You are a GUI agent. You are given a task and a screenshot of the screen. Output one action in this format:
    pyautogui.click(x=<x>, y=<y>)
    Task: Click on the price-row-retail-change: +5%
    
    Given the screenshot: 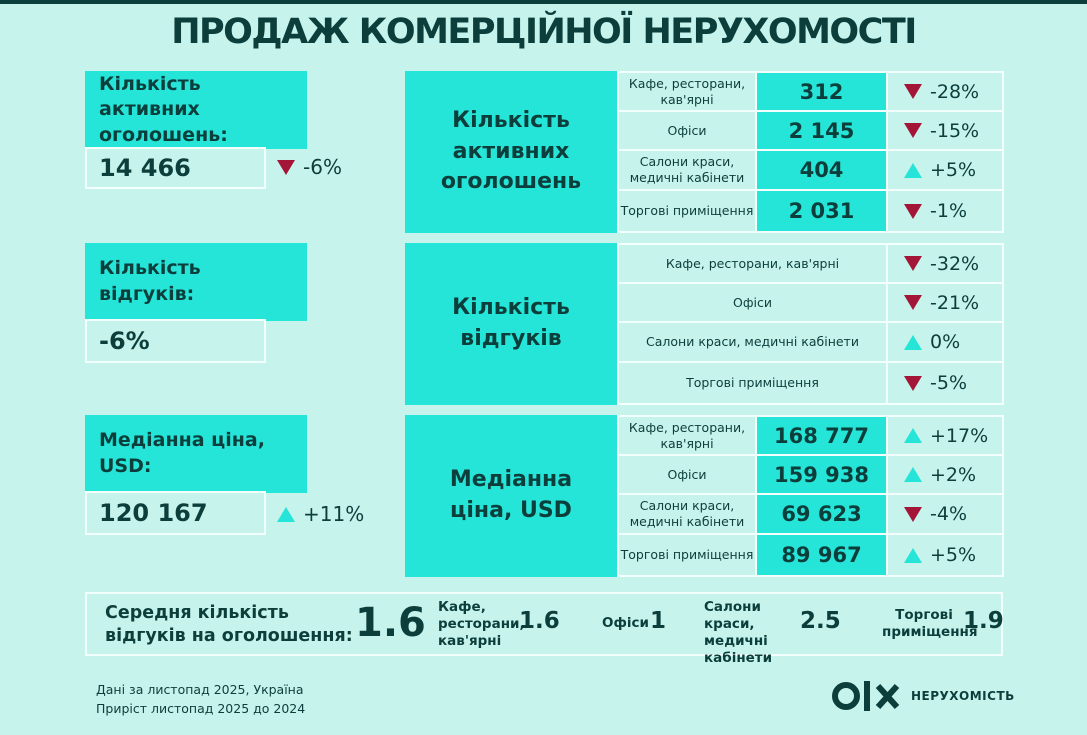 What is the action you would take?
    pyautogui.click(x=945, y=555)
    